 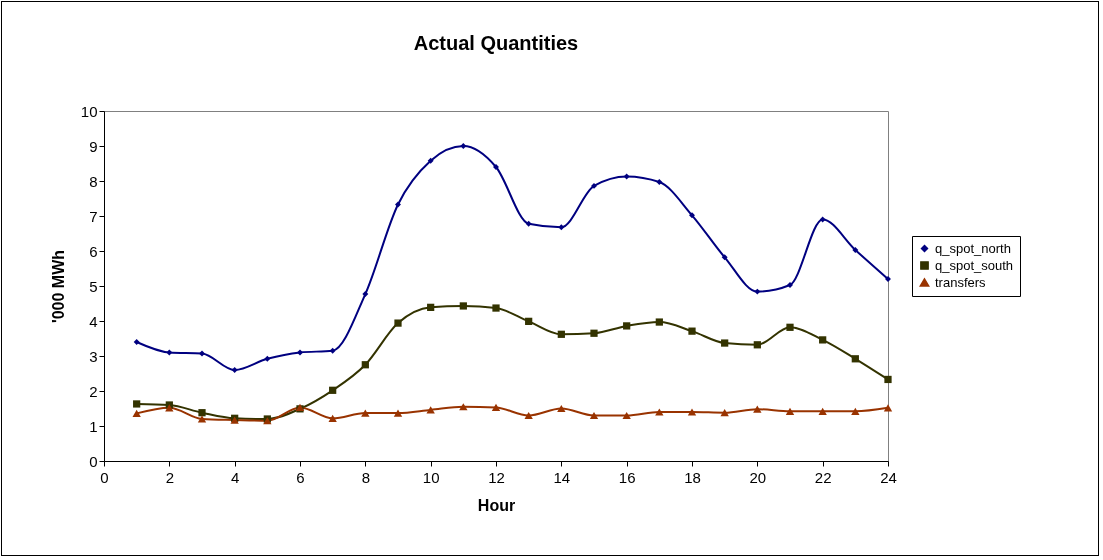 I want to click on y-tick-label: 5, so click(x=93, y=286).